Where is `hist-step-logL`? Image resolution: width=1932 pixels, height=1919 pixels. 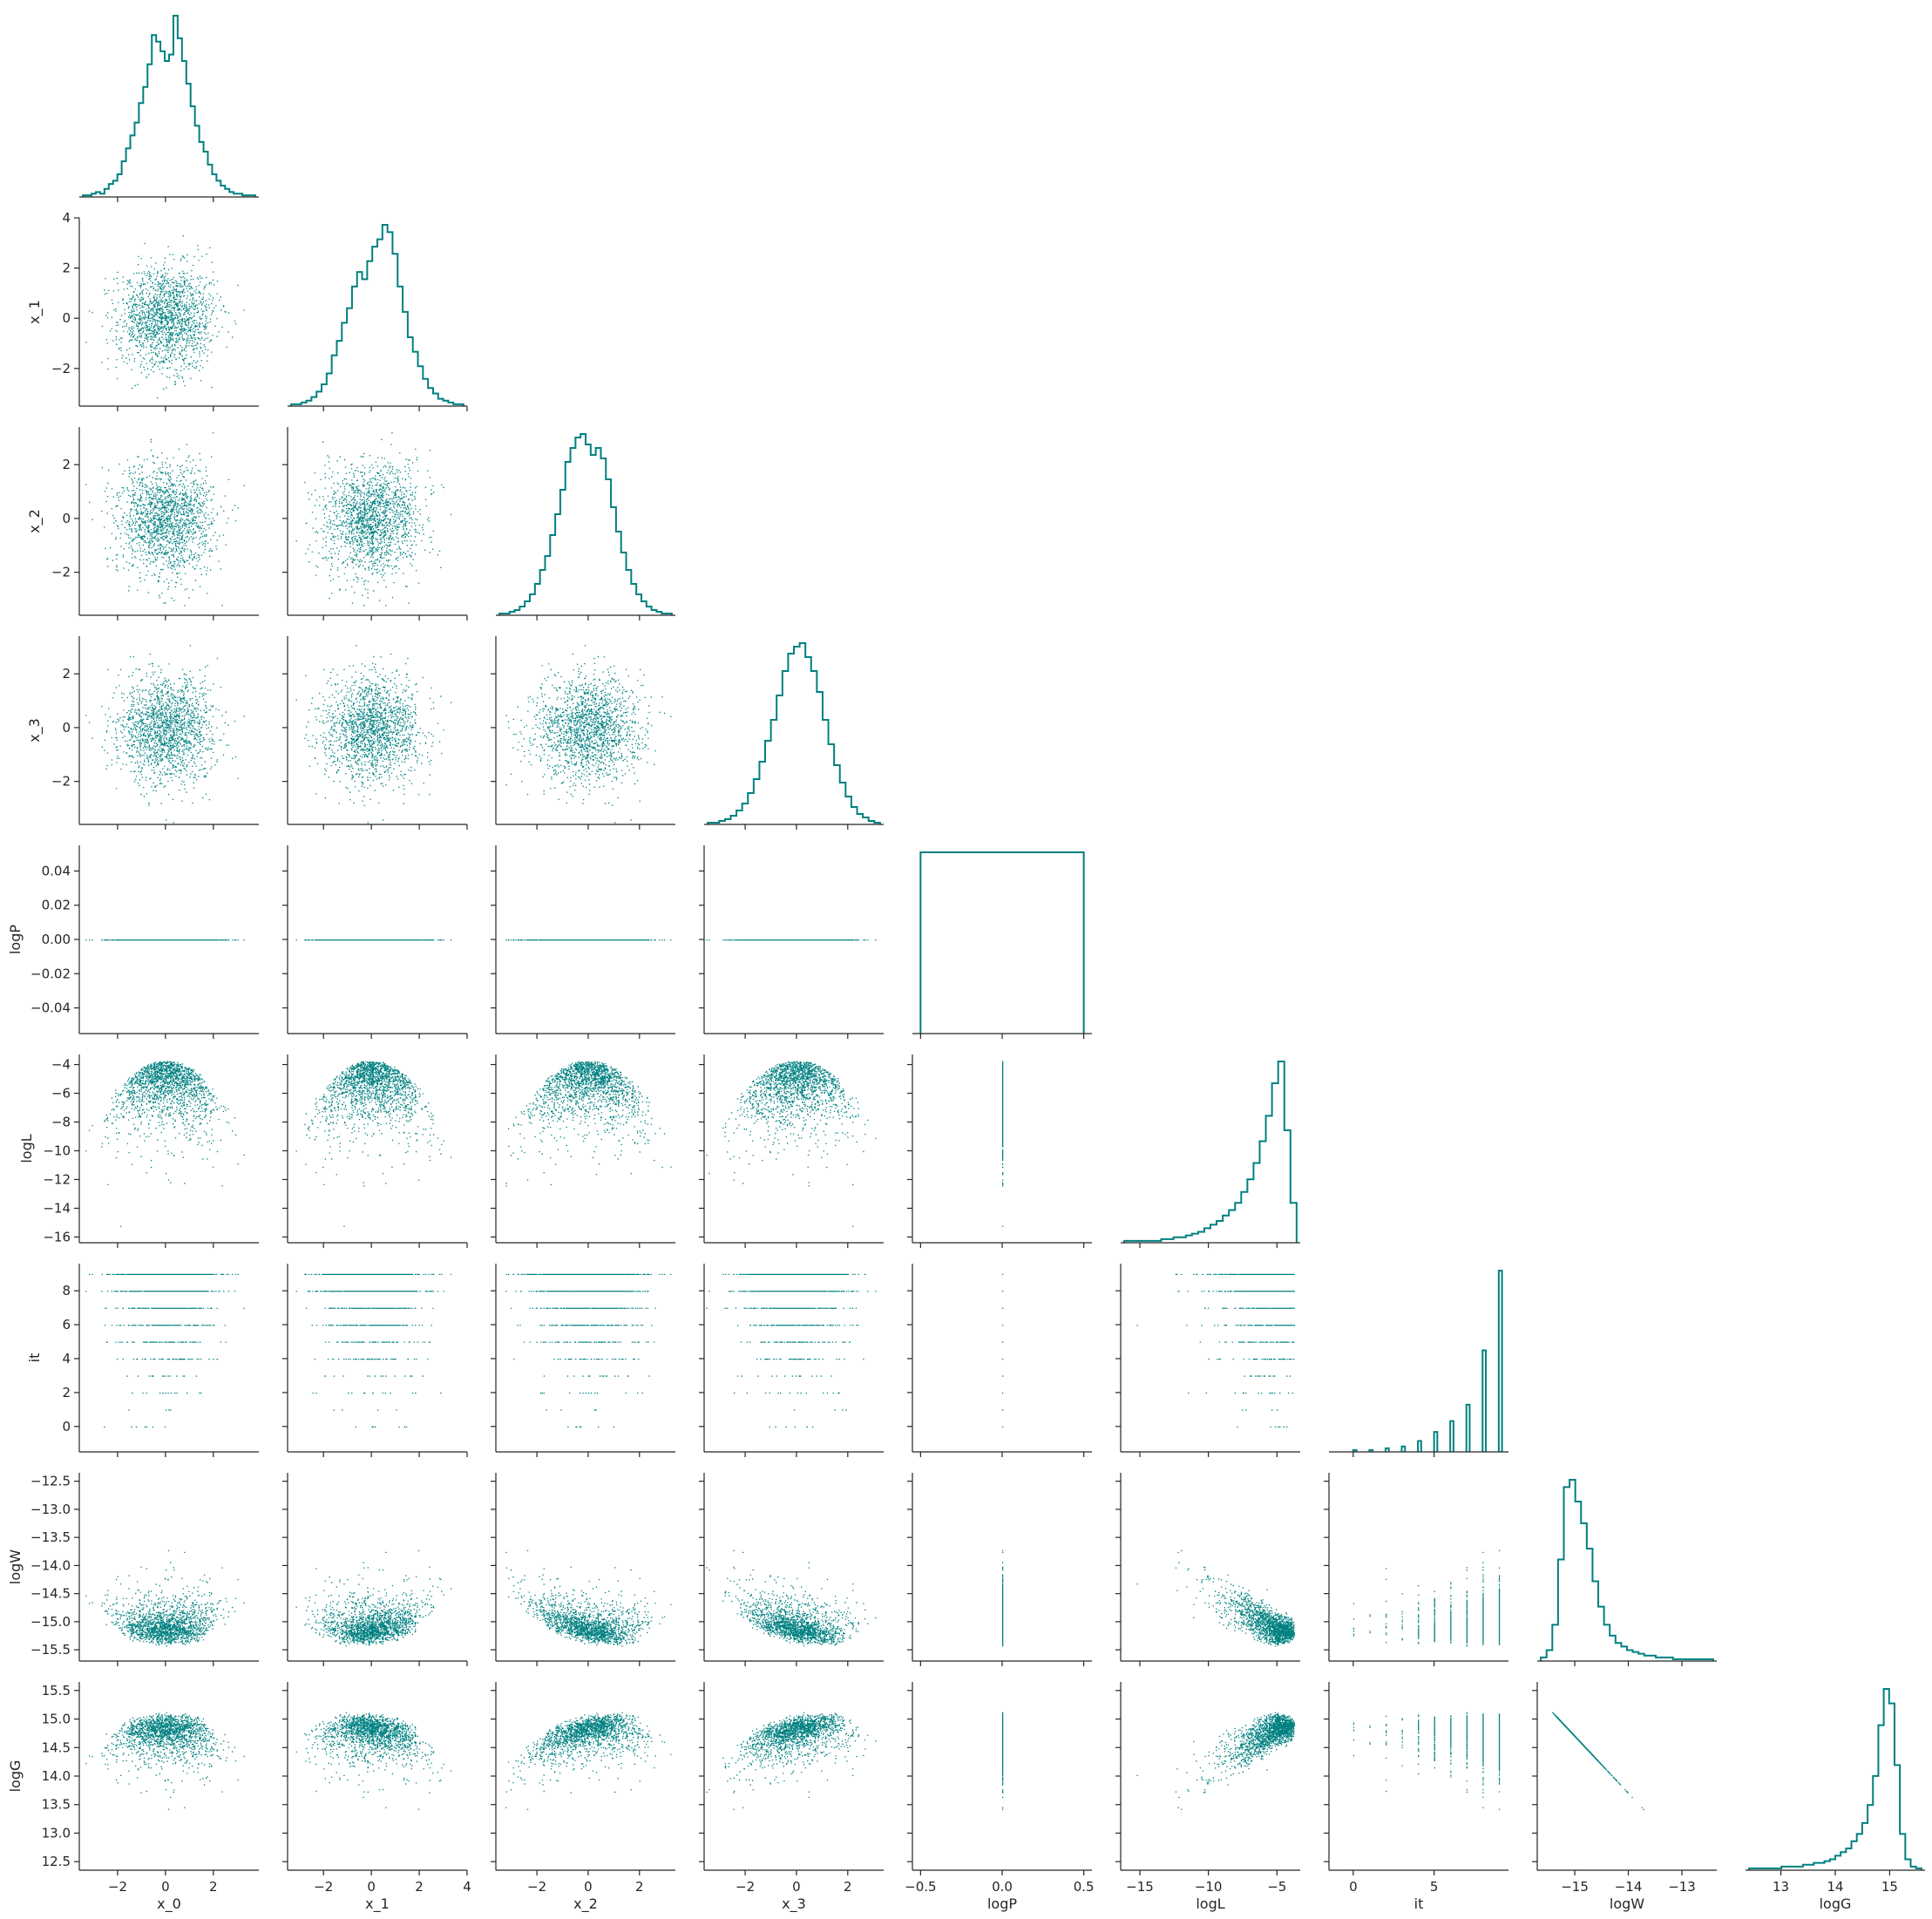
hist-step-logL is located at coordinates (1211, 1152).